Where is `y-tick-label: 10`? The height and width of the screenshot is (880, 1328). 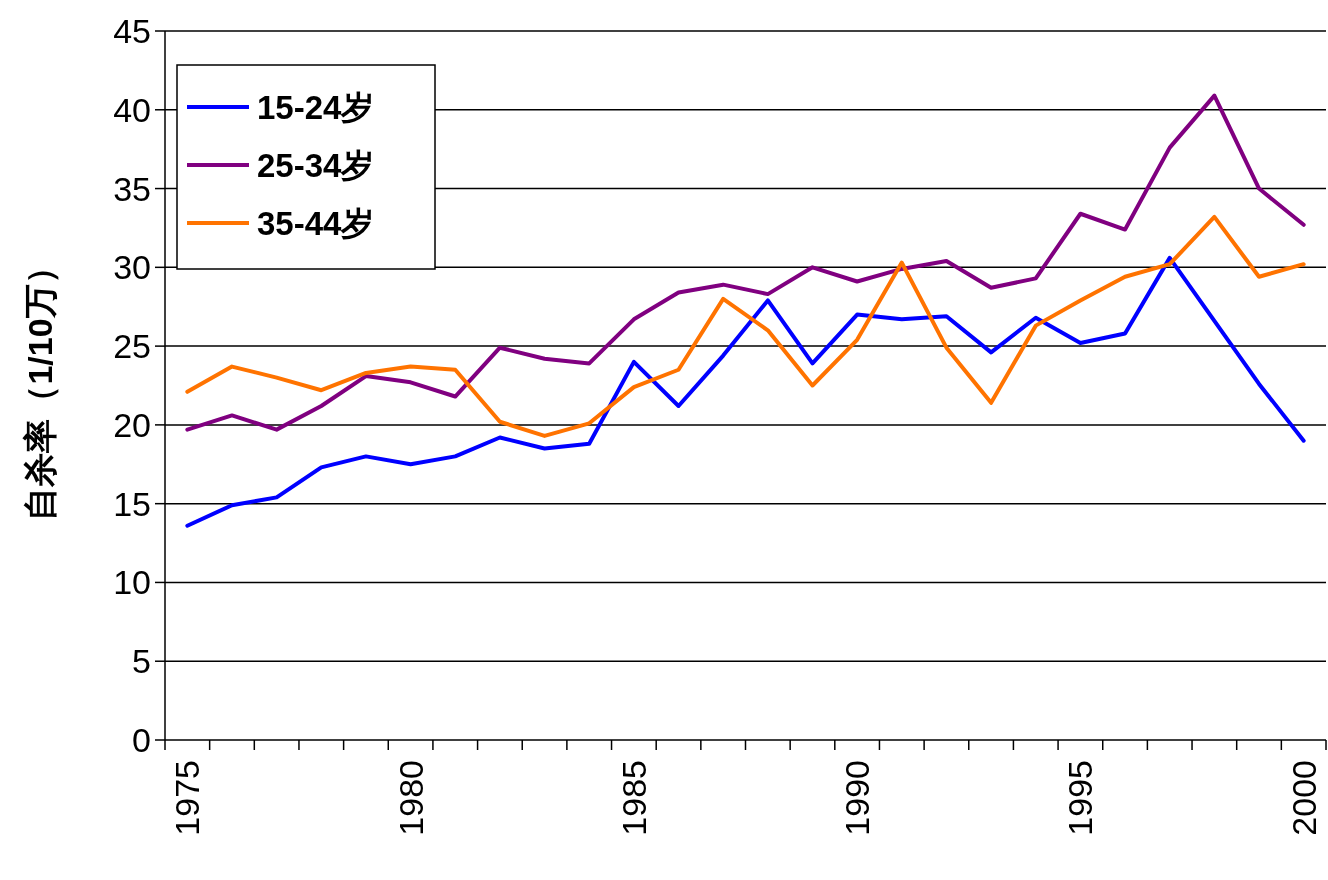 y-tick-label: 10 is located at coordinates (132, 582).